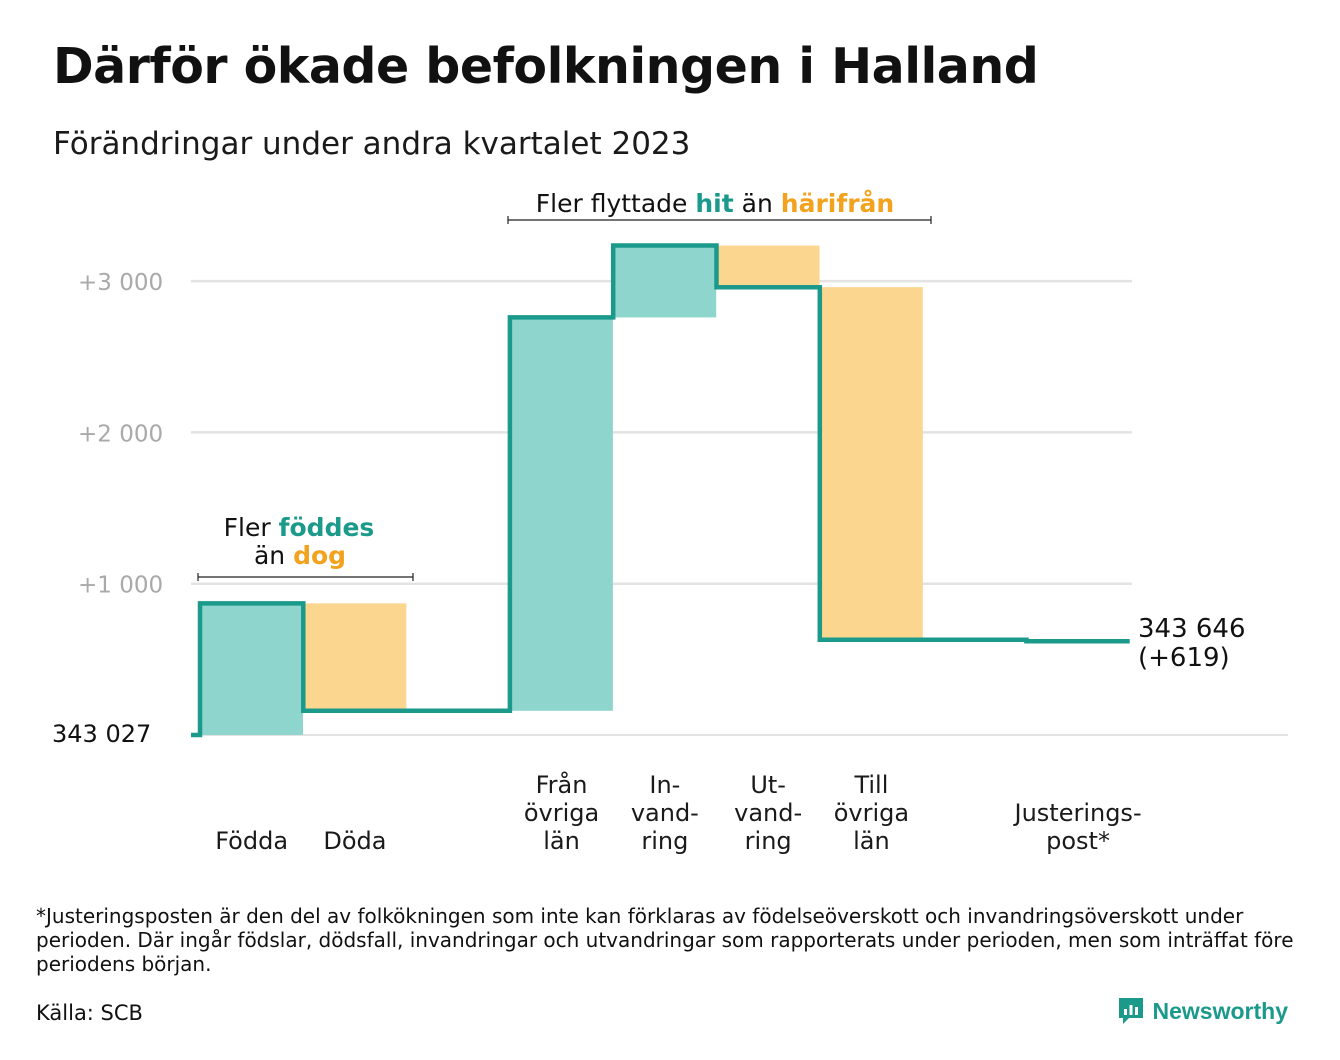 Image resolution: width=1340 pixels, height=1060 pixels. Describe the element at coordinates (719, 220) in the screenshot. I see `annotation-moves-bracket` at that location.